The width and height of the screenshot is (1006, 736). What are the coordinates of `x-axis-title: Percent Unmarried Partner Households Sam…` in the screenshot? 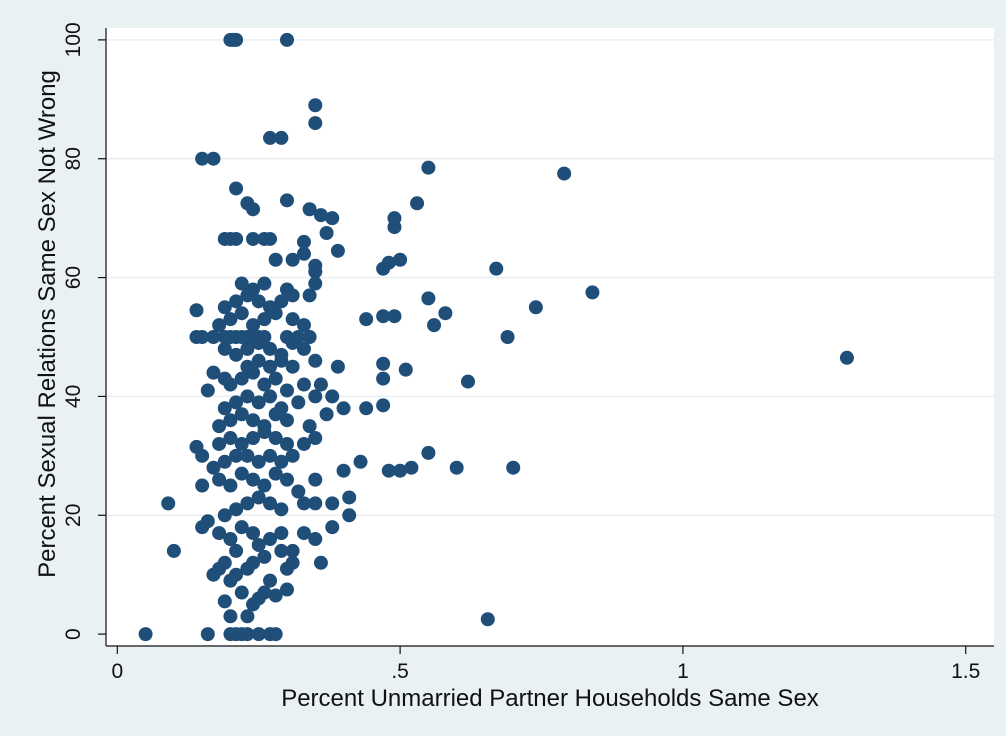 It's located at (550, 698).